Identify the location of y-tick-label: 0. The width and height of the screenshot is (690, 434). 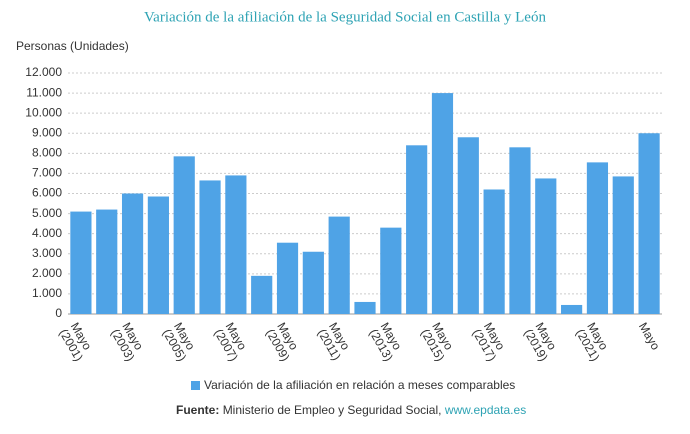
(58, 313).